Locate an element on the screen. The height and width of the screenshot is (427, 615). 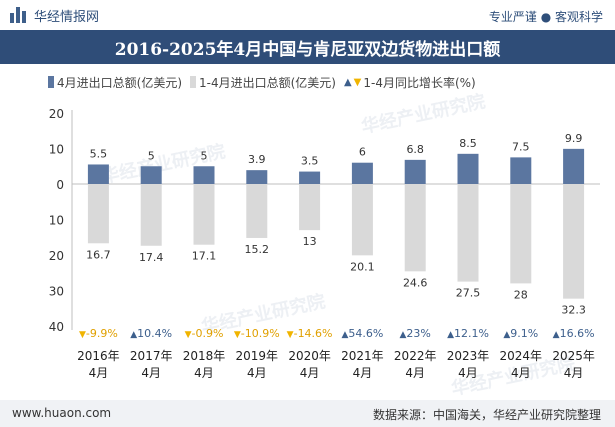
category-label: 2021年 4月 is located at coordinates (362, 364).